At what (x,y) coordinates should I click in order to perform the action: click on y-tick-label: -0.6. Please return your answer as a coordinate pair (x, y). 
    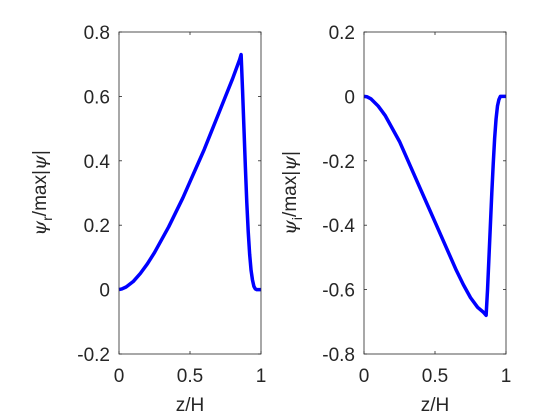
    Looking at the image, I should click on (338, 291).